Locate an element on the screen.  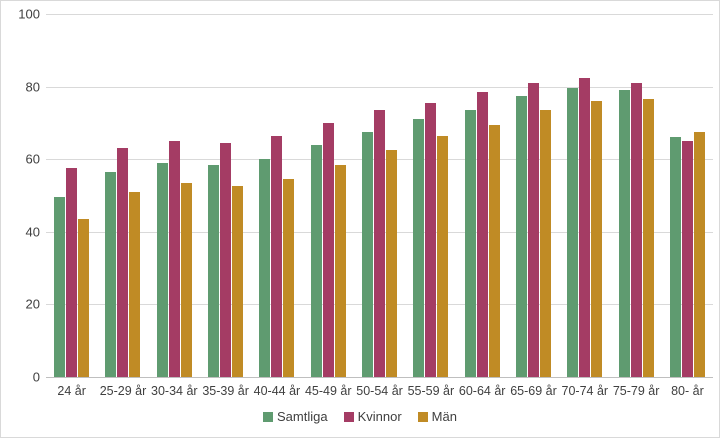
x-tick-label: 35-39 år is located at coordinates (225, 391).